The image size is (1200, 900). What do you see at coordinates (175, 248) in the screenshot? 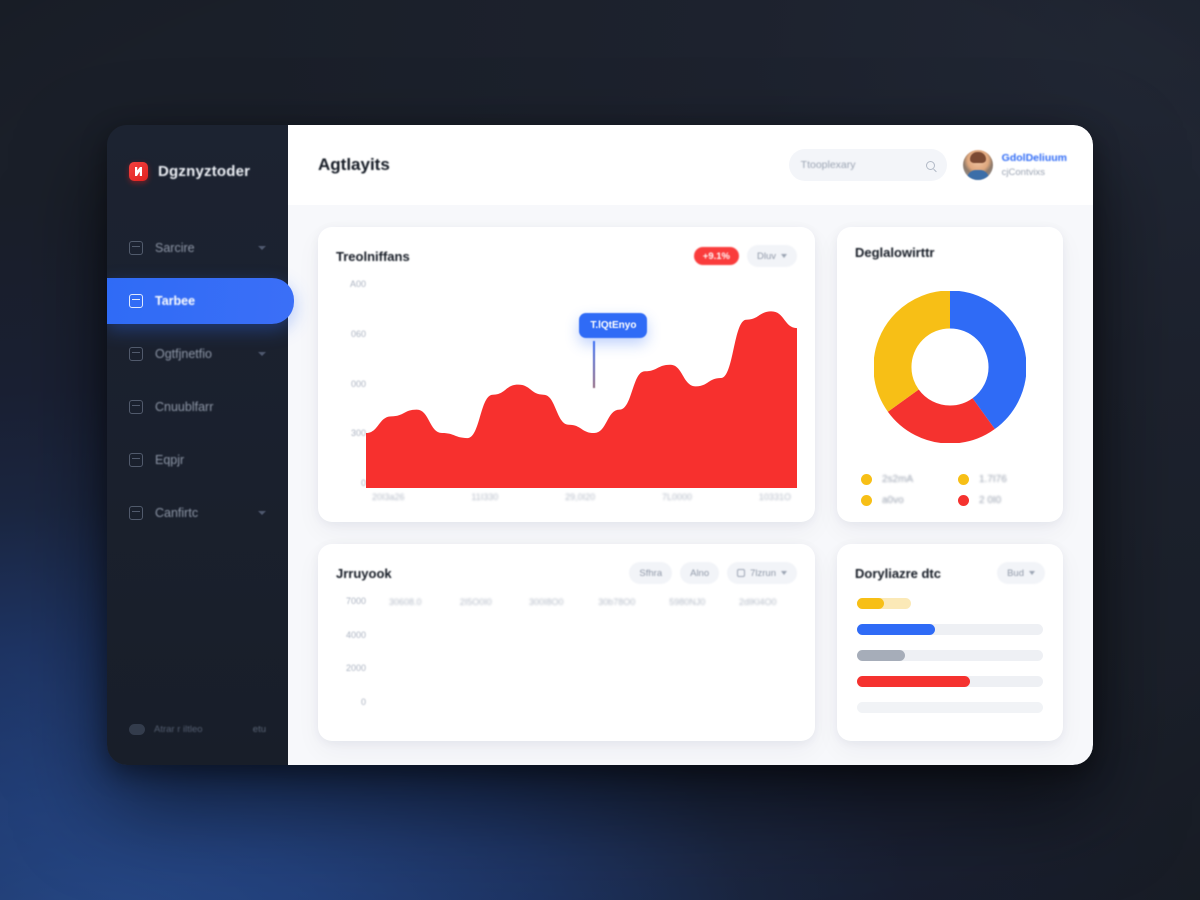
I see `sidebar-item-label: Sarcire` at bounding box center [175, 248].